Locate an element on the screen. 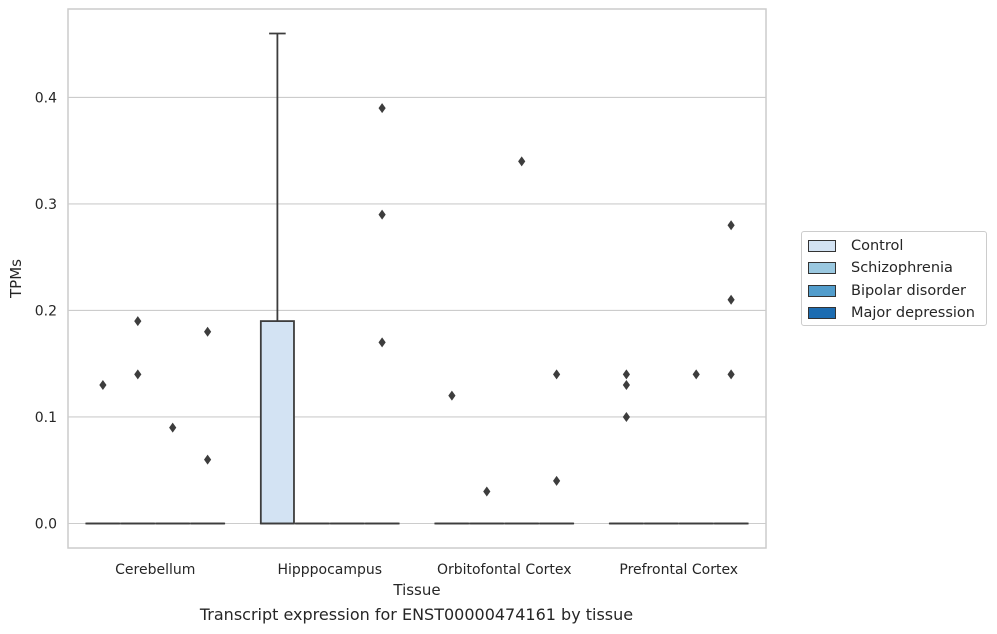  box-body is located at coordinates (277, 422).